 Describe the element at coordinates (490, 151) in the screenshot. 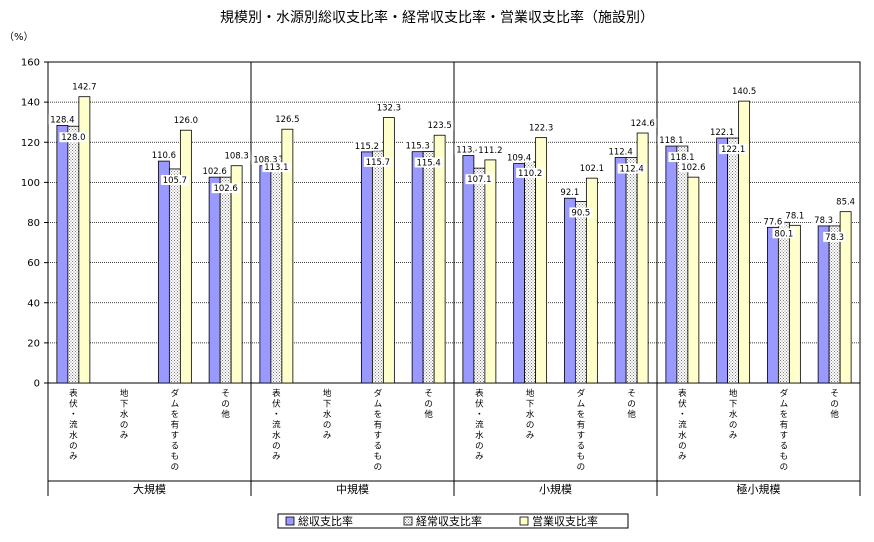

I see `data-label: 111.2` at that location.